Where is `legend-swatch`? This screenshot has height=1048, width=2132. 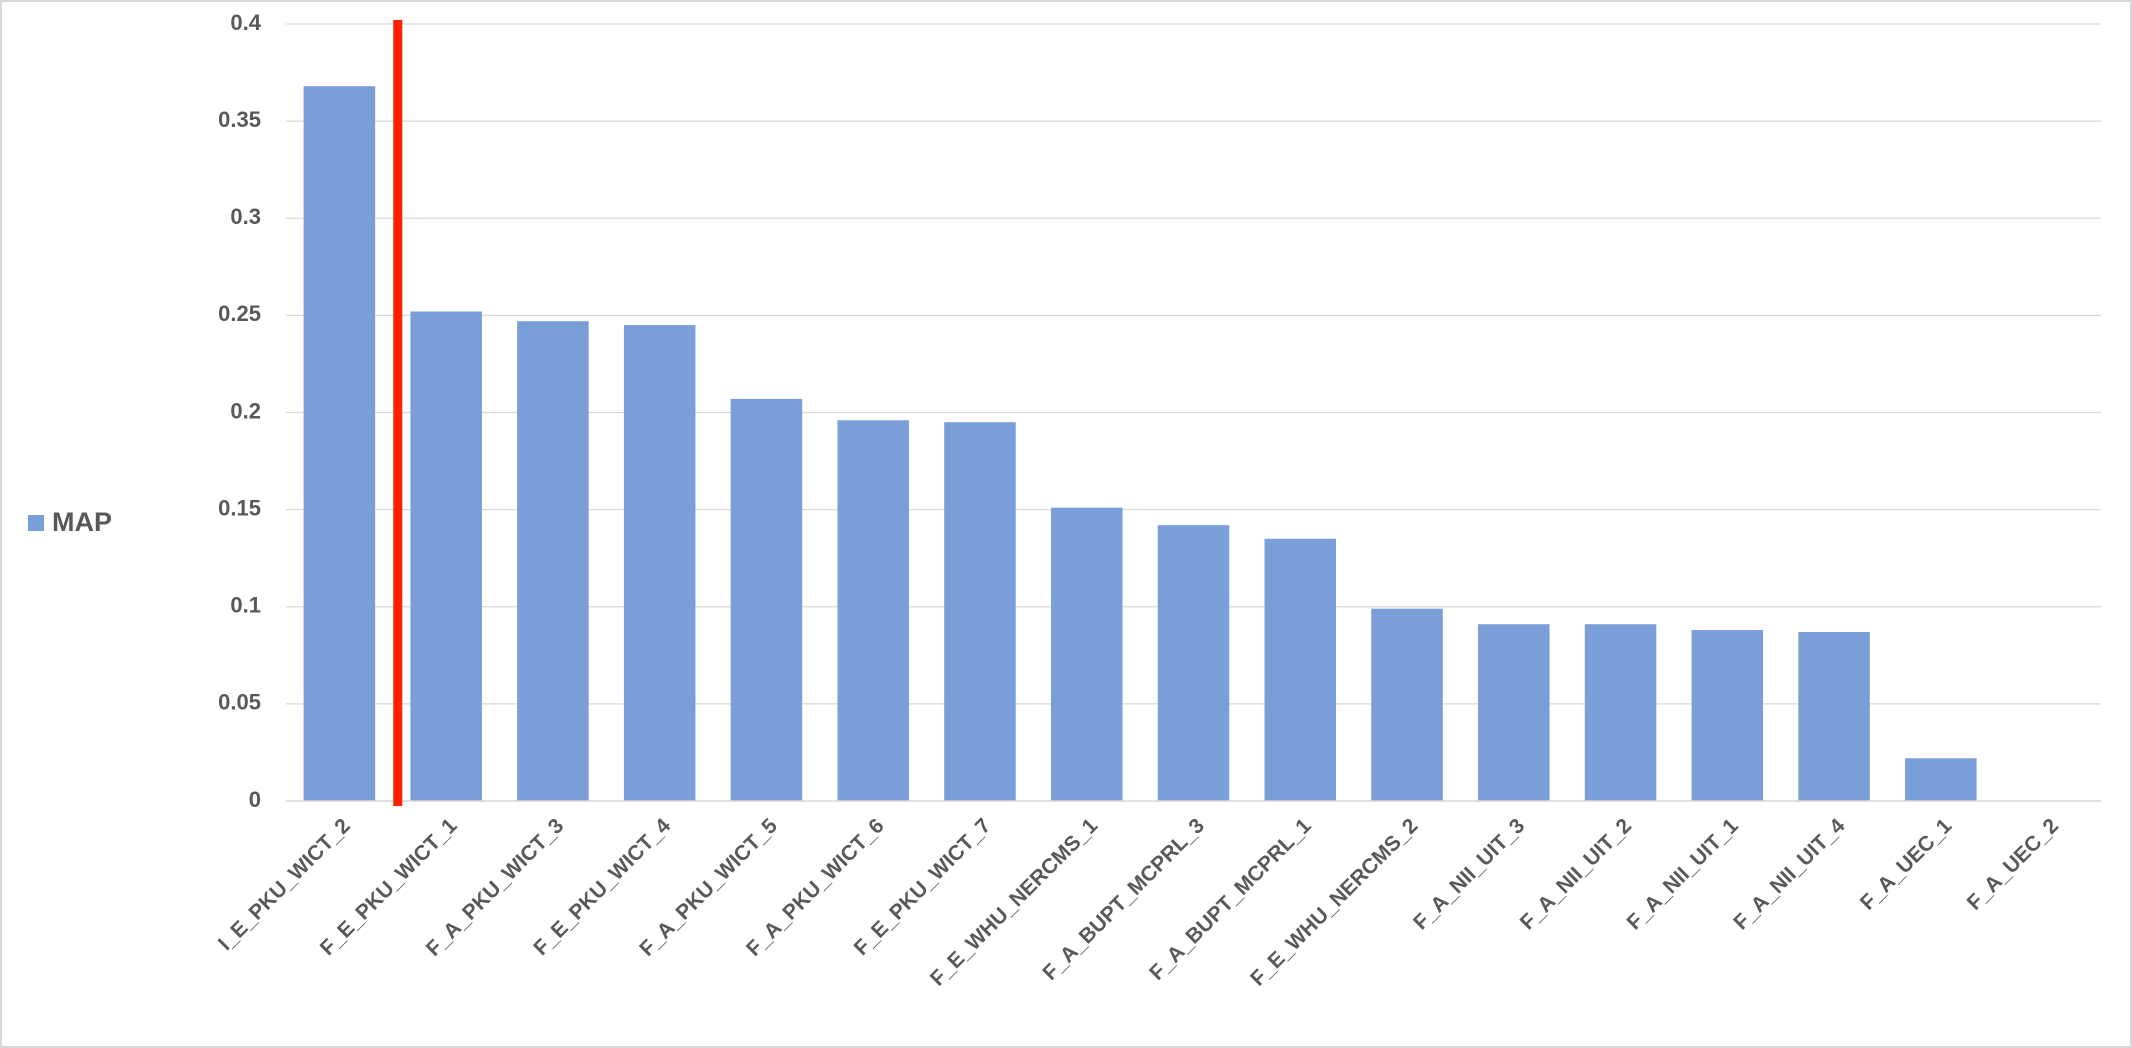
legend-swatch is located at coordinates (36, 523).